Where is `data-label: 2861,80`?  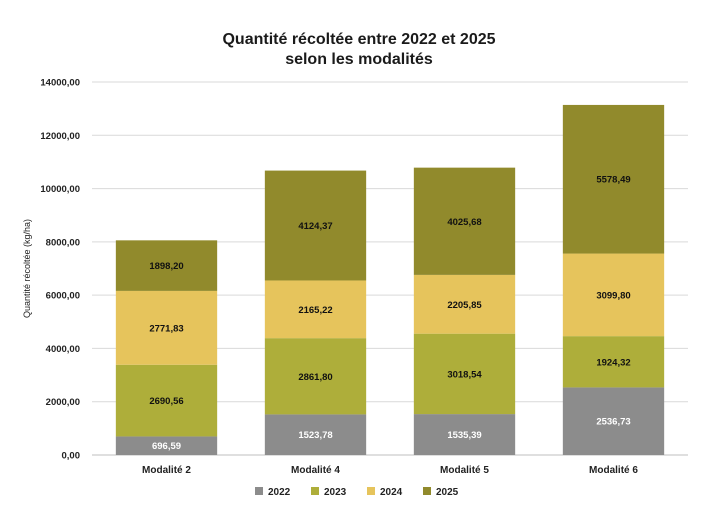 data-label: 2861,80 is located at coordinates (315, 377).